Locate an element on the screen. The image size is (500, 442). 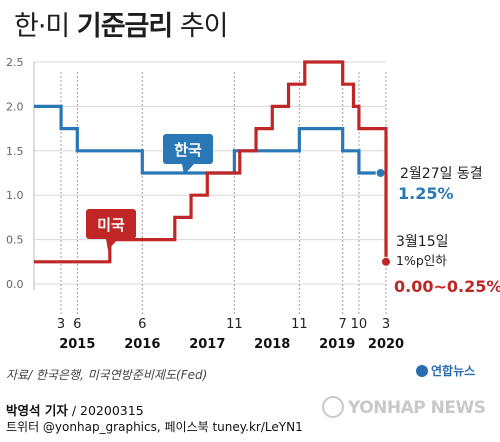
annotation-us-change: 1%p인하 is located at coordinates (421, 260).